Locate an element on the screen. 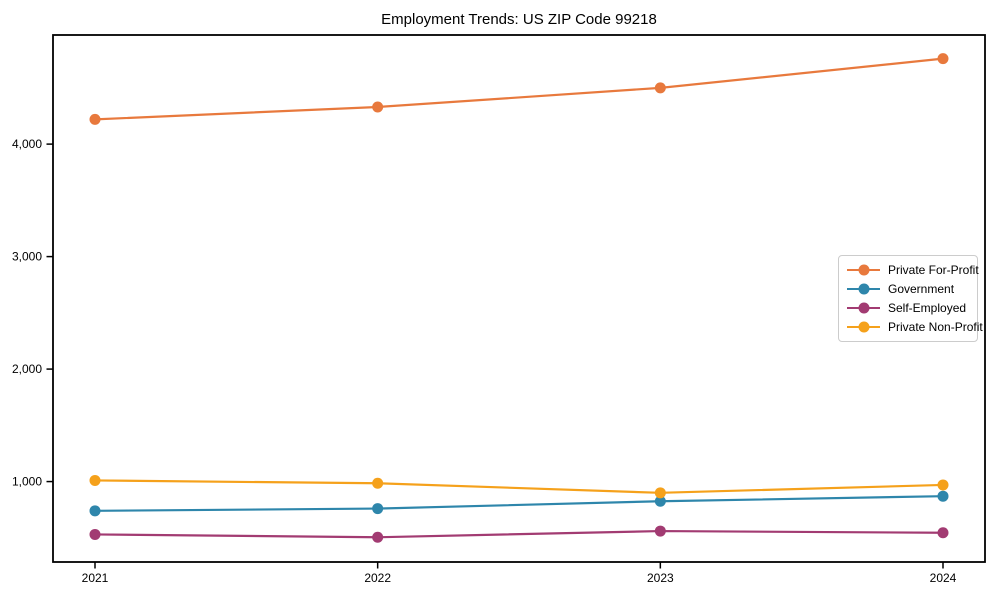  data-point-government-2023 is located at coordinates (660, 501).